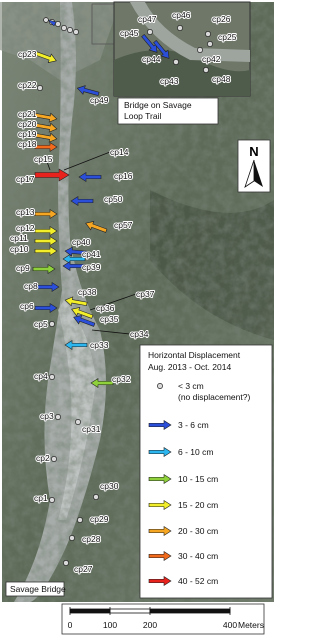  What do you see at coordinates (195, 452) in the screenshot?
I see `legend-label: 6 - 10 cm` at bounding box center [195, 452].